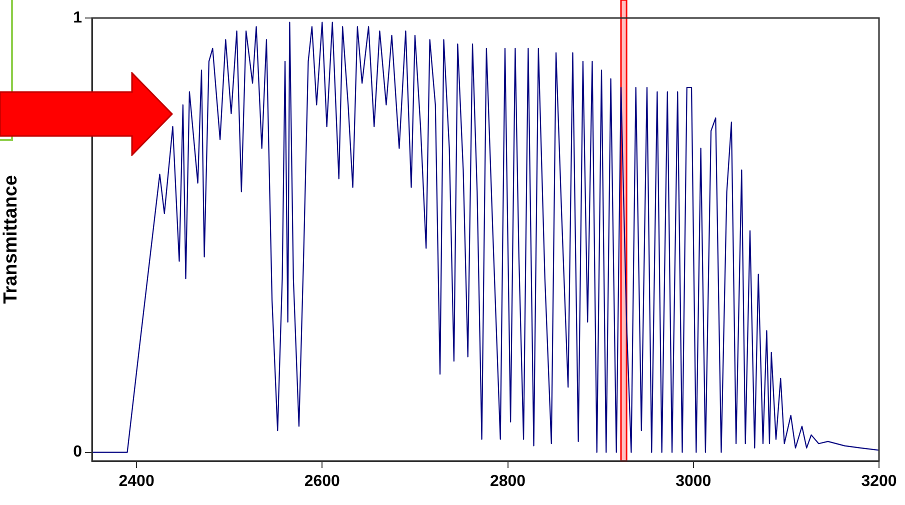 This screenshot has width=905, height=505. Describe the element at coordinates (322, 481) in the screenshot. I see `x-tick-label: 2600` at that location.